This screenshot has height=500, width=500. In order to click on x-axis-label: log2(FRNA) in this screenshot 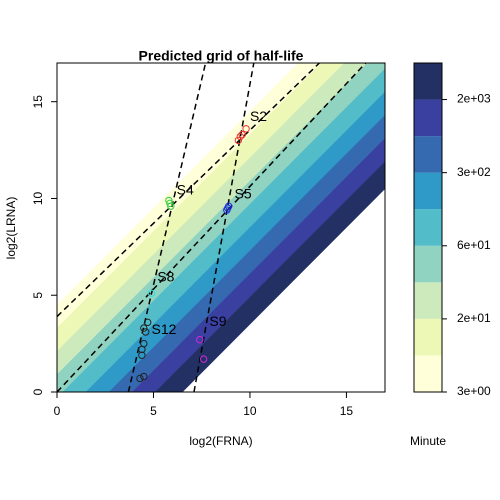, I will do `click(220, 441)`.